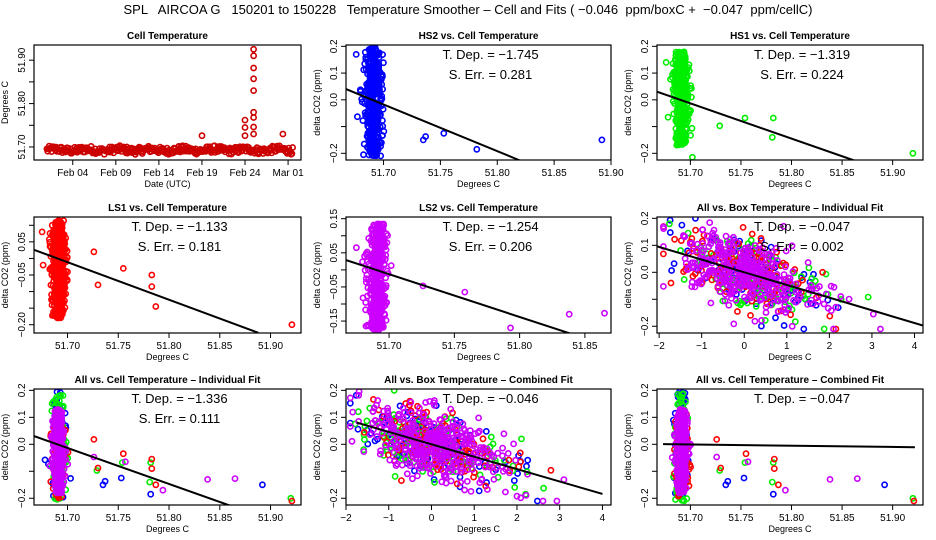  What do you see at coordinates (478, 380) in the screenshot?
I see `panel-title: All vs. Box Temperature – Combined Fit` at bounding box center [478, 380].